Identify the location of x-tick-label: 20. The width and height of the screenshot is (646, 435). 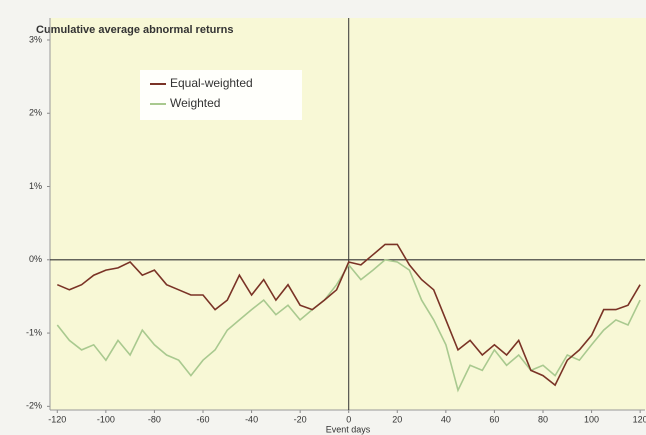
(397, 419).